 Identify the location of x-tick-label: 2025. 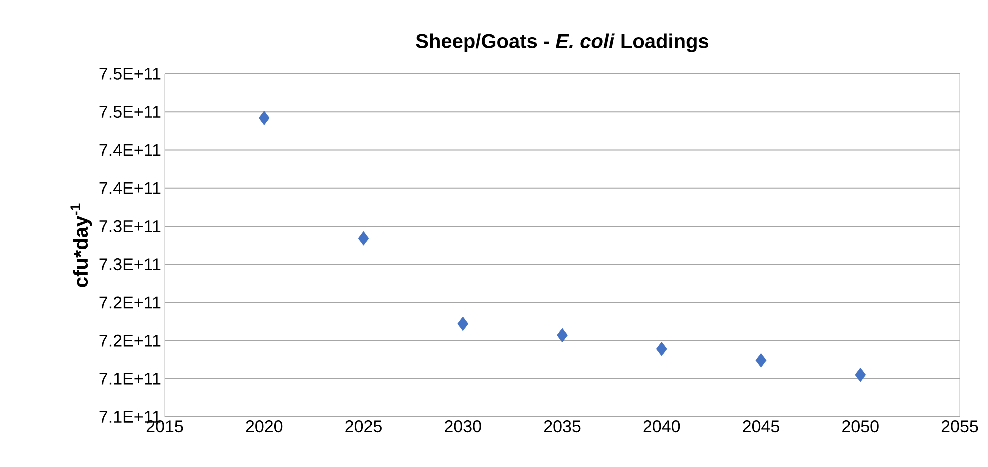
(364, 426).